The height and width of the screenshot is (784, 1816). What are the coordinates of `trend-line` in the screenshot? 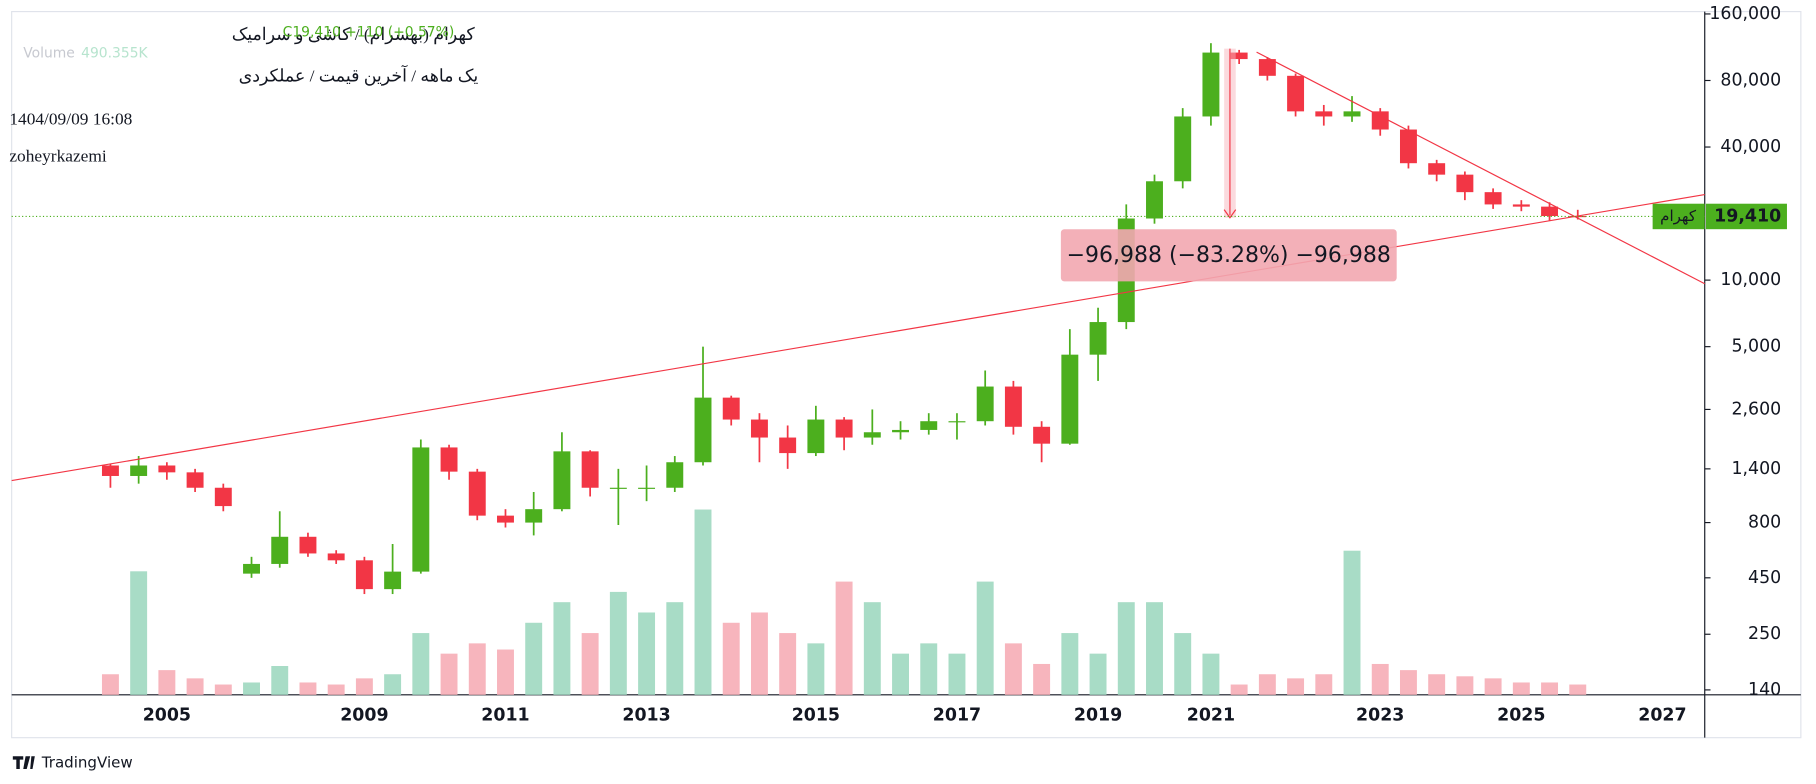 It's located at (1481, 168).